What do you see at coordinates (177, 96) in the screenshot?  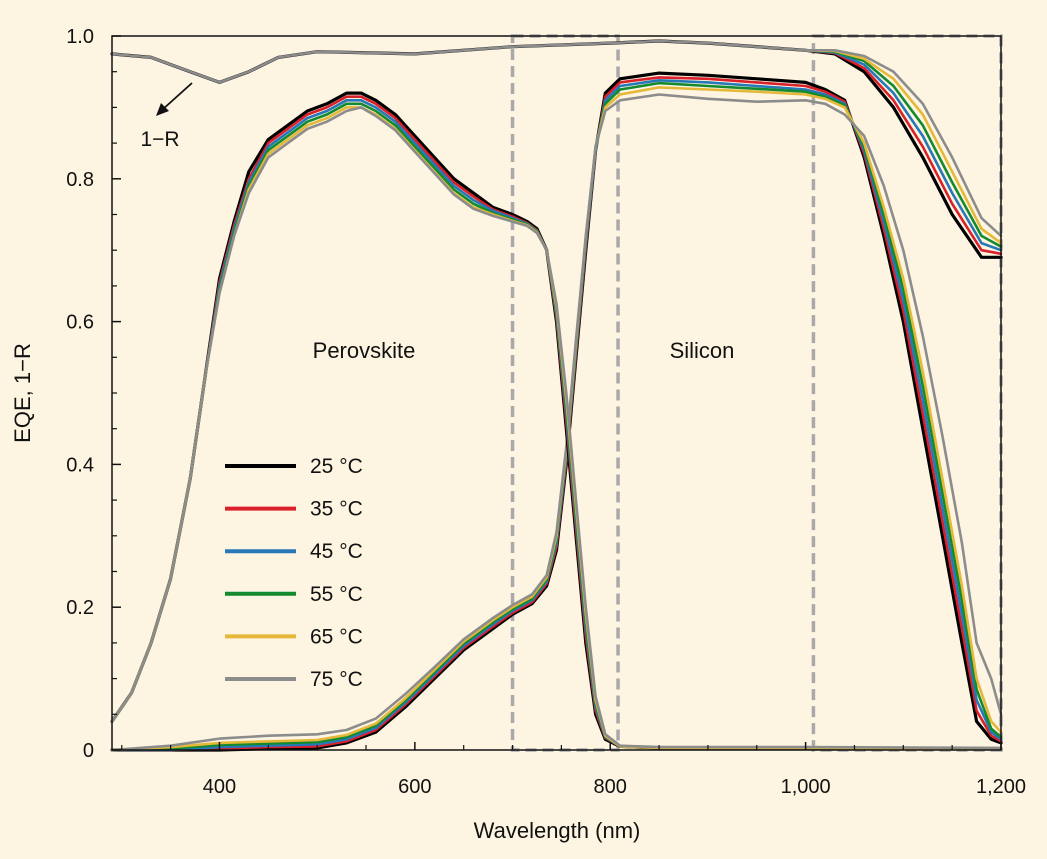 I see `annotation-arrow-line` at bounding box center [177, 96].